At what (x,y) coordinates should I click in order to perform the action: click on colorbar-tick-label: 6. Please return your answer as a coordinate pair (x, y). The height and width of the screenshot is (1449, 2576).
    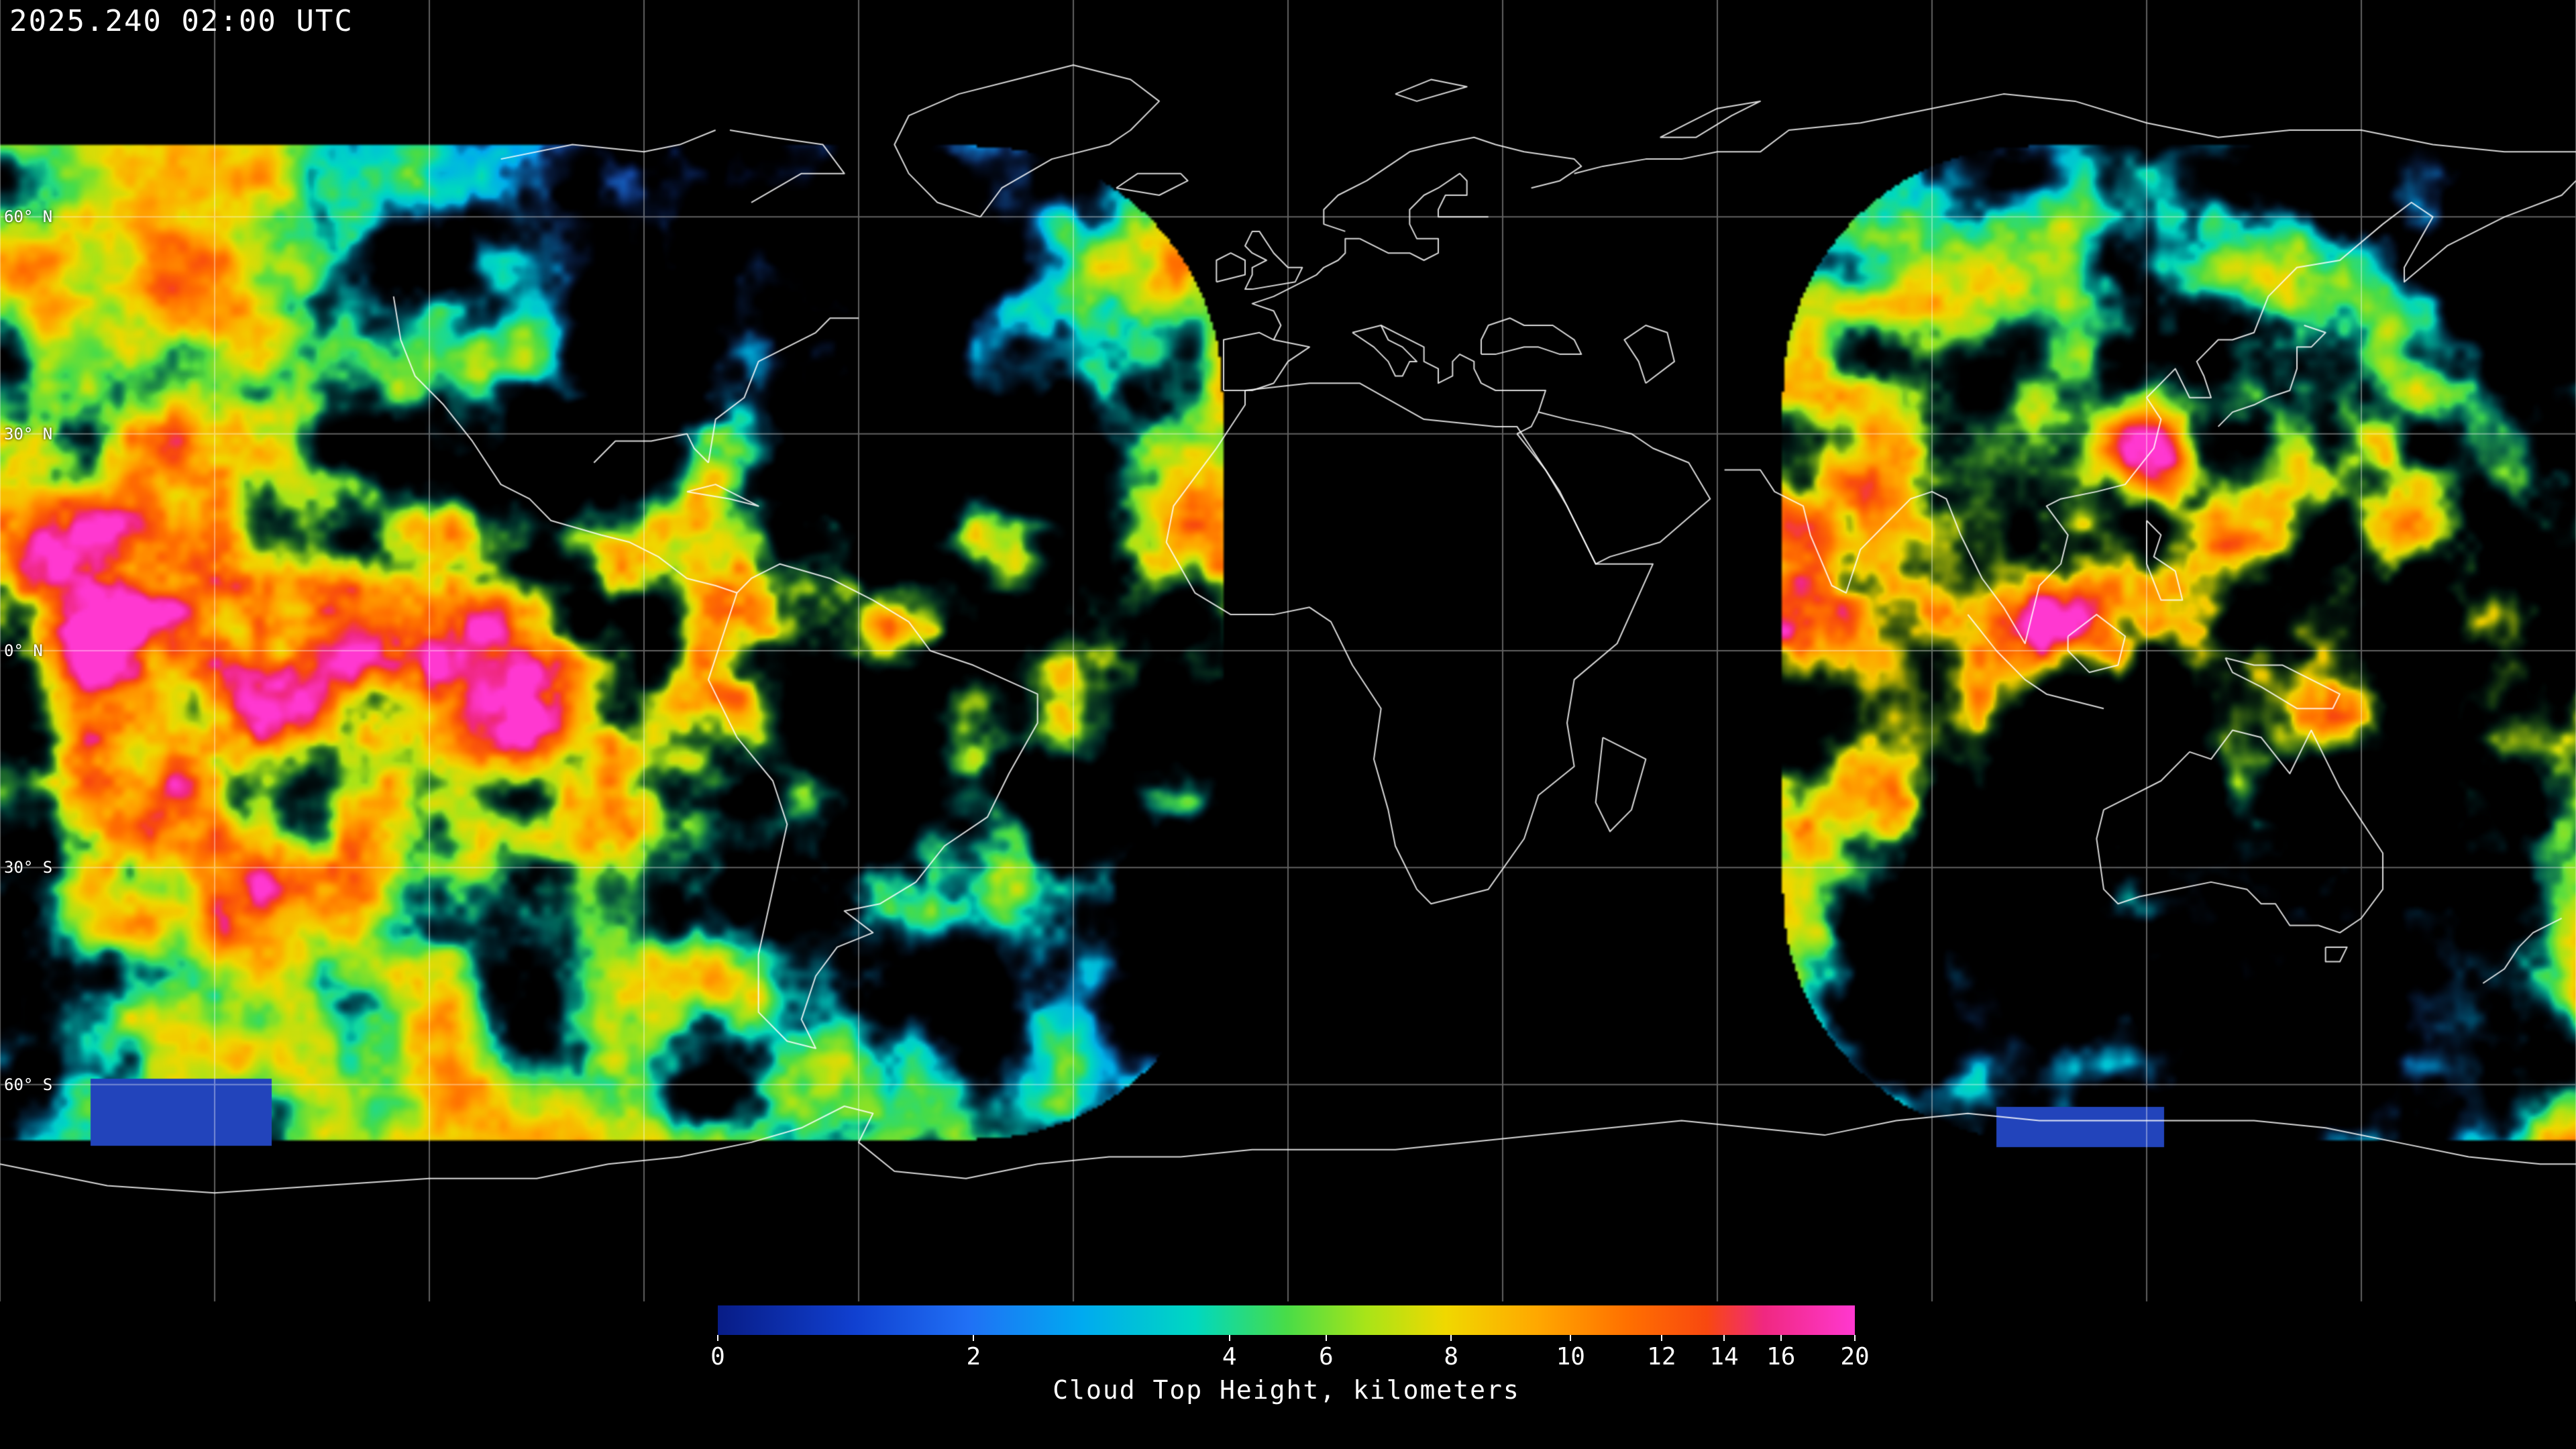
    Looking at the image, I should click on (1326, 1357).